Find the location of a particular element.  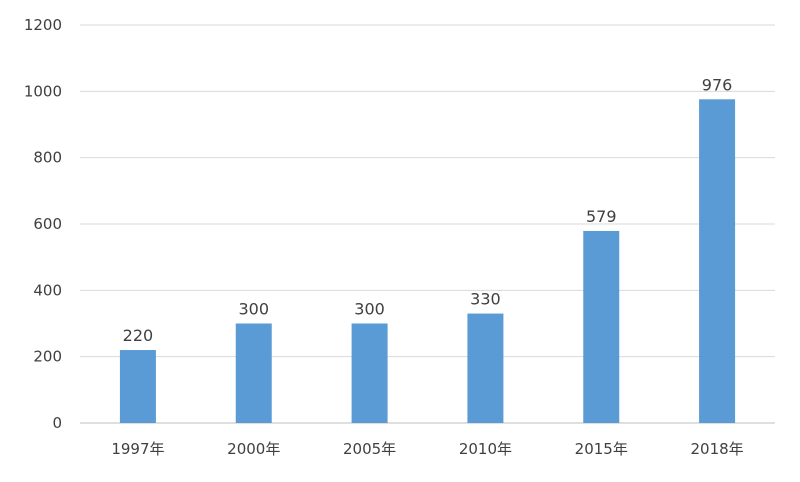

x-tick-label: 2015年 is located at coordinates (601, 449).